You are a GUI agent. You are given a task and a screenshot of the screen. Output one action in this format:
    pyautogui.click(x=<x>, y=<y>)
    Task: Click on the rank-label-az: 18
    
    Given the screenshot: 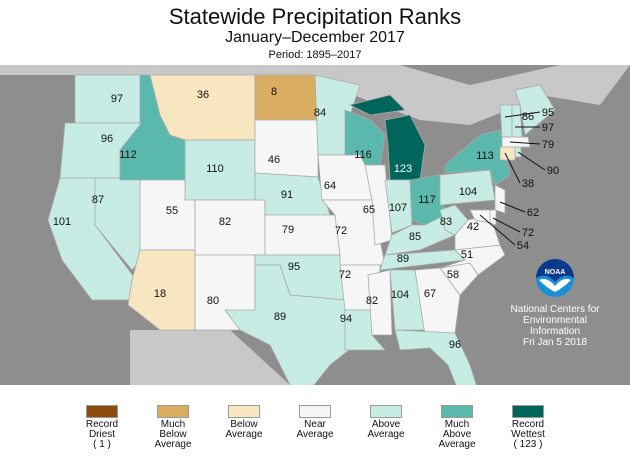 What is the action you would take?
    pyautogui.click(x=160, y=294)
    